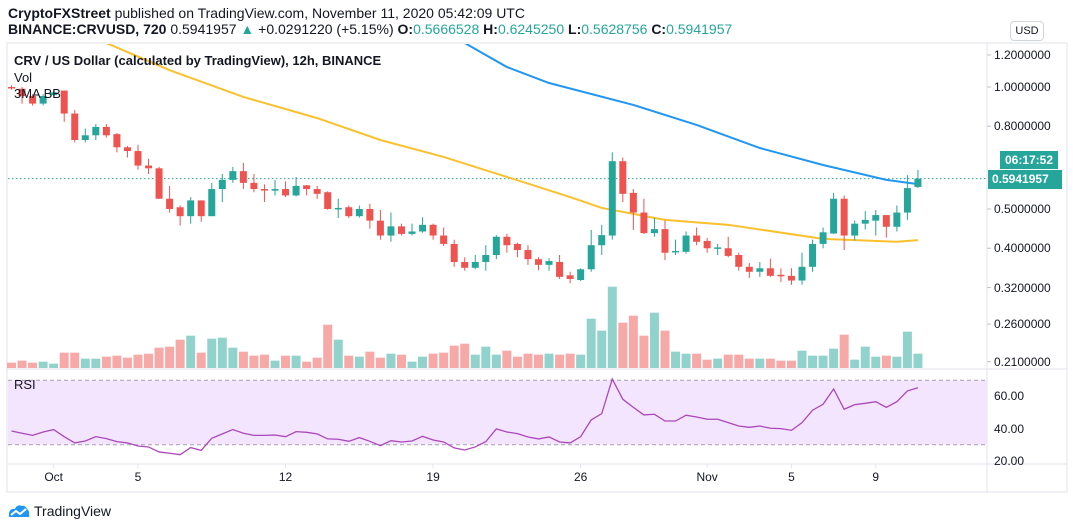 Image resolution: width=1073 pixels, height=529 pixels. Describe the element at coordinates (59, 511) in the screenshot. I see `tradingview-logo: TradingView` at that location.